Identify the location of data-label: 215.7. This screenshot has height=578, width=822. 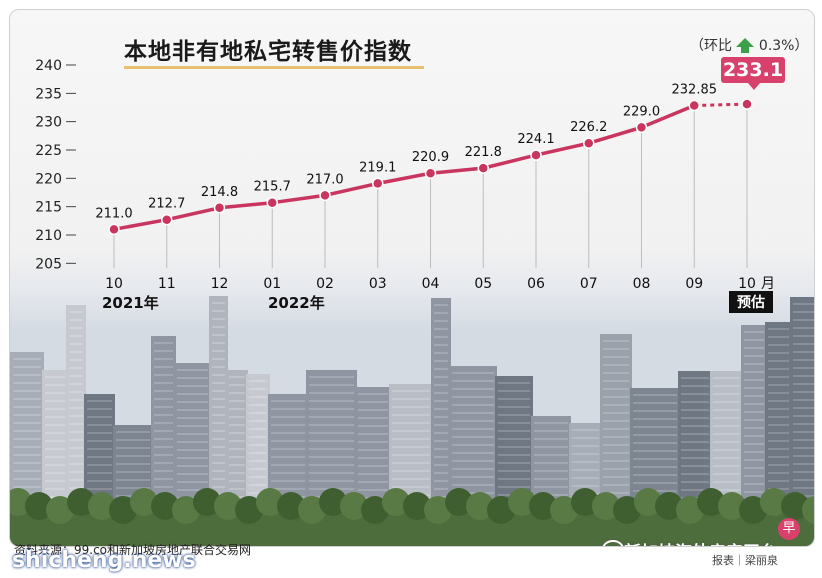
(272, 187).